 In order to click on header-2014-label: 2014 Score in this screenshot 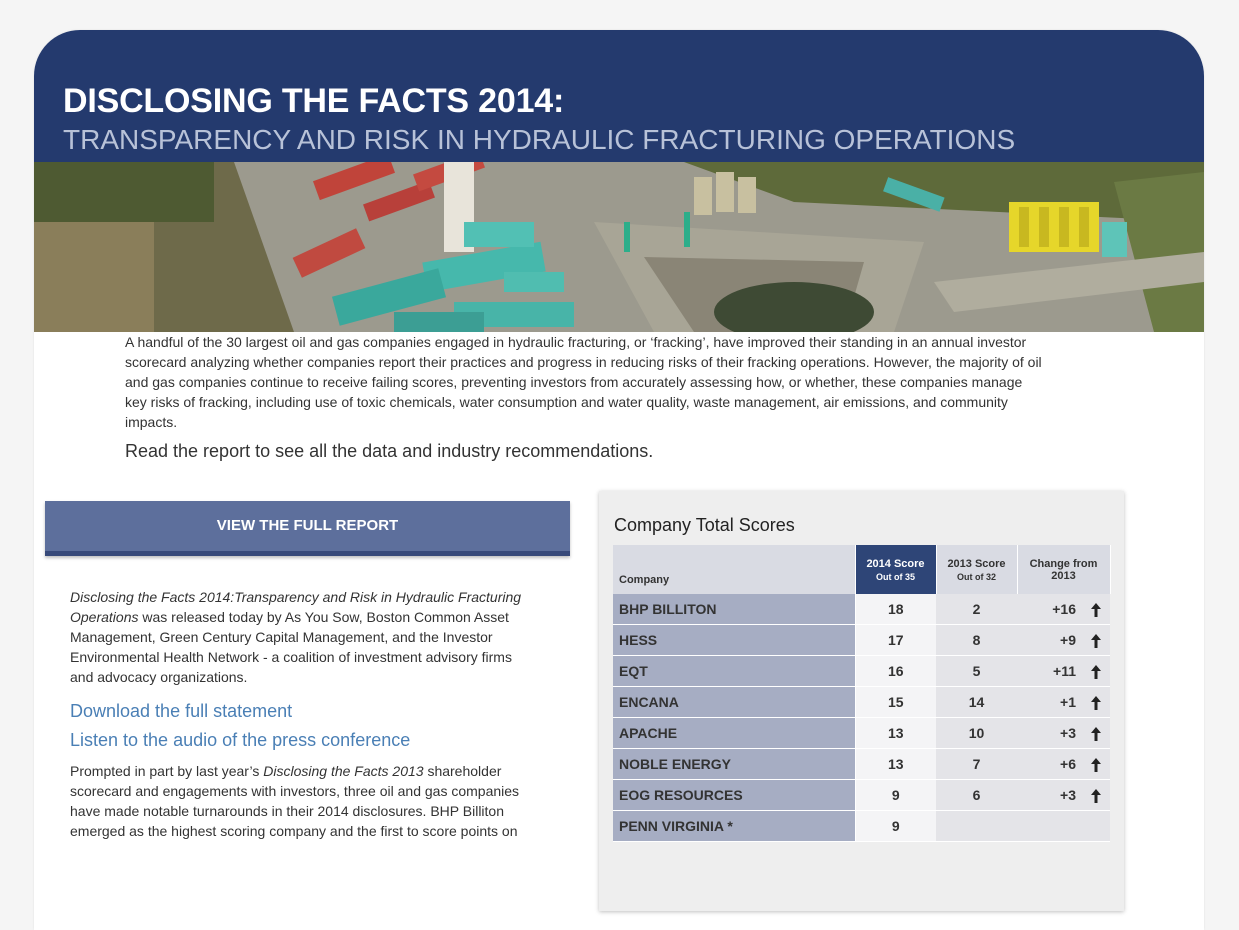, I will do `click(895, 563)`.